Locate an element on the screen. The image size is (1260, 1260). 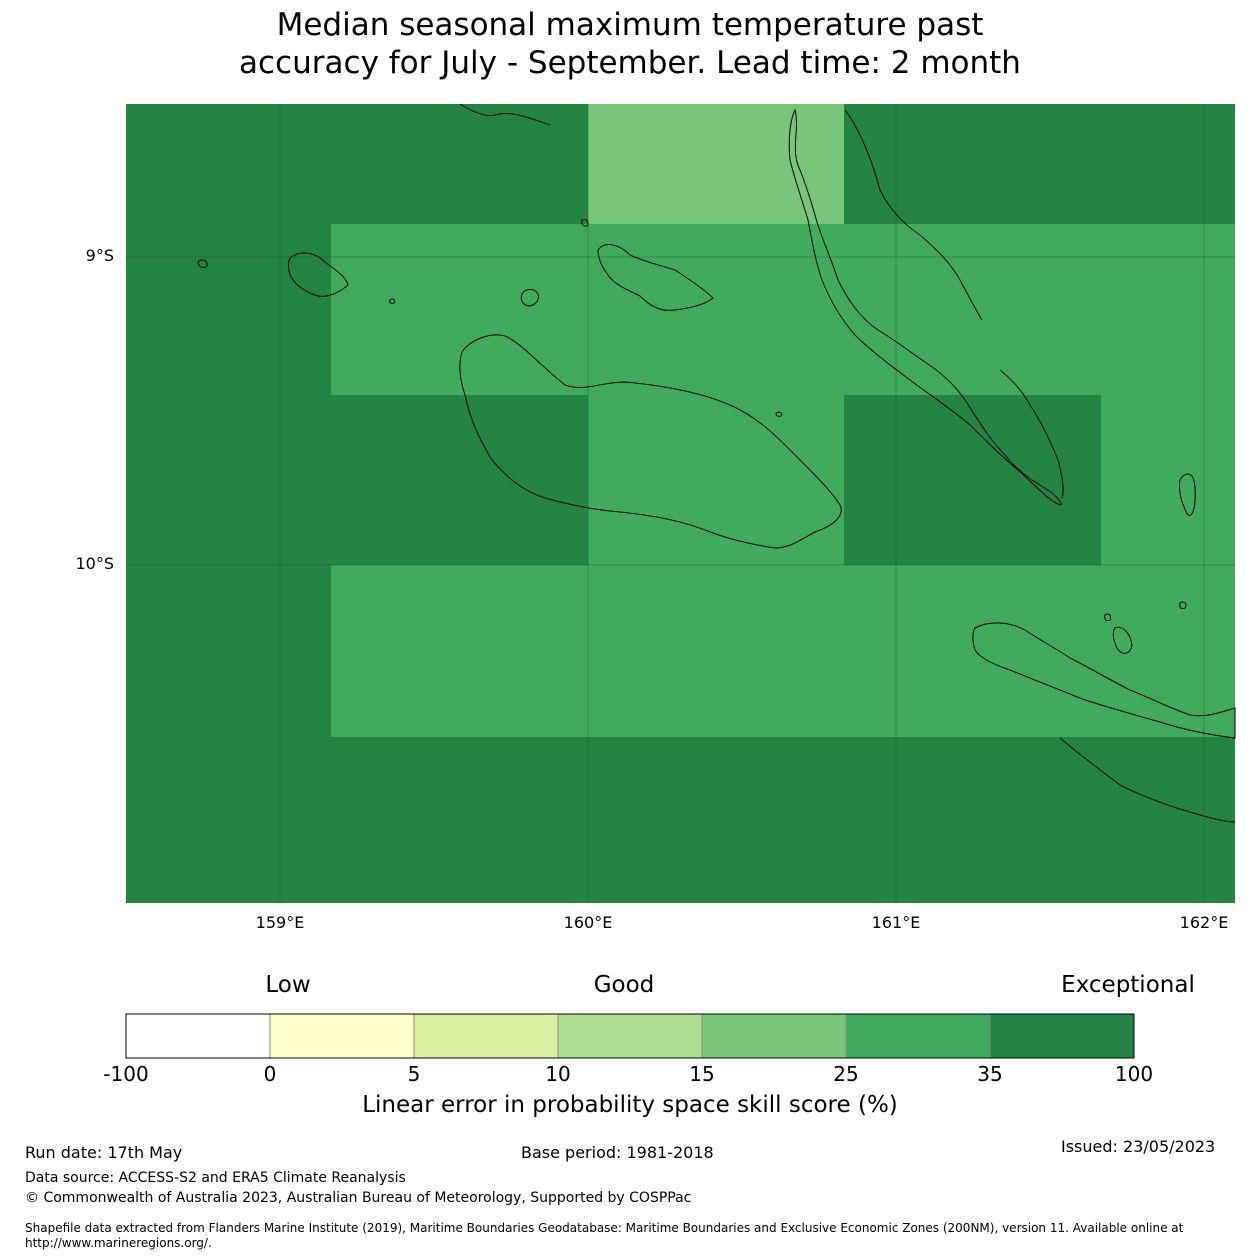
coast-makira is located at coordinates (1104, 680).